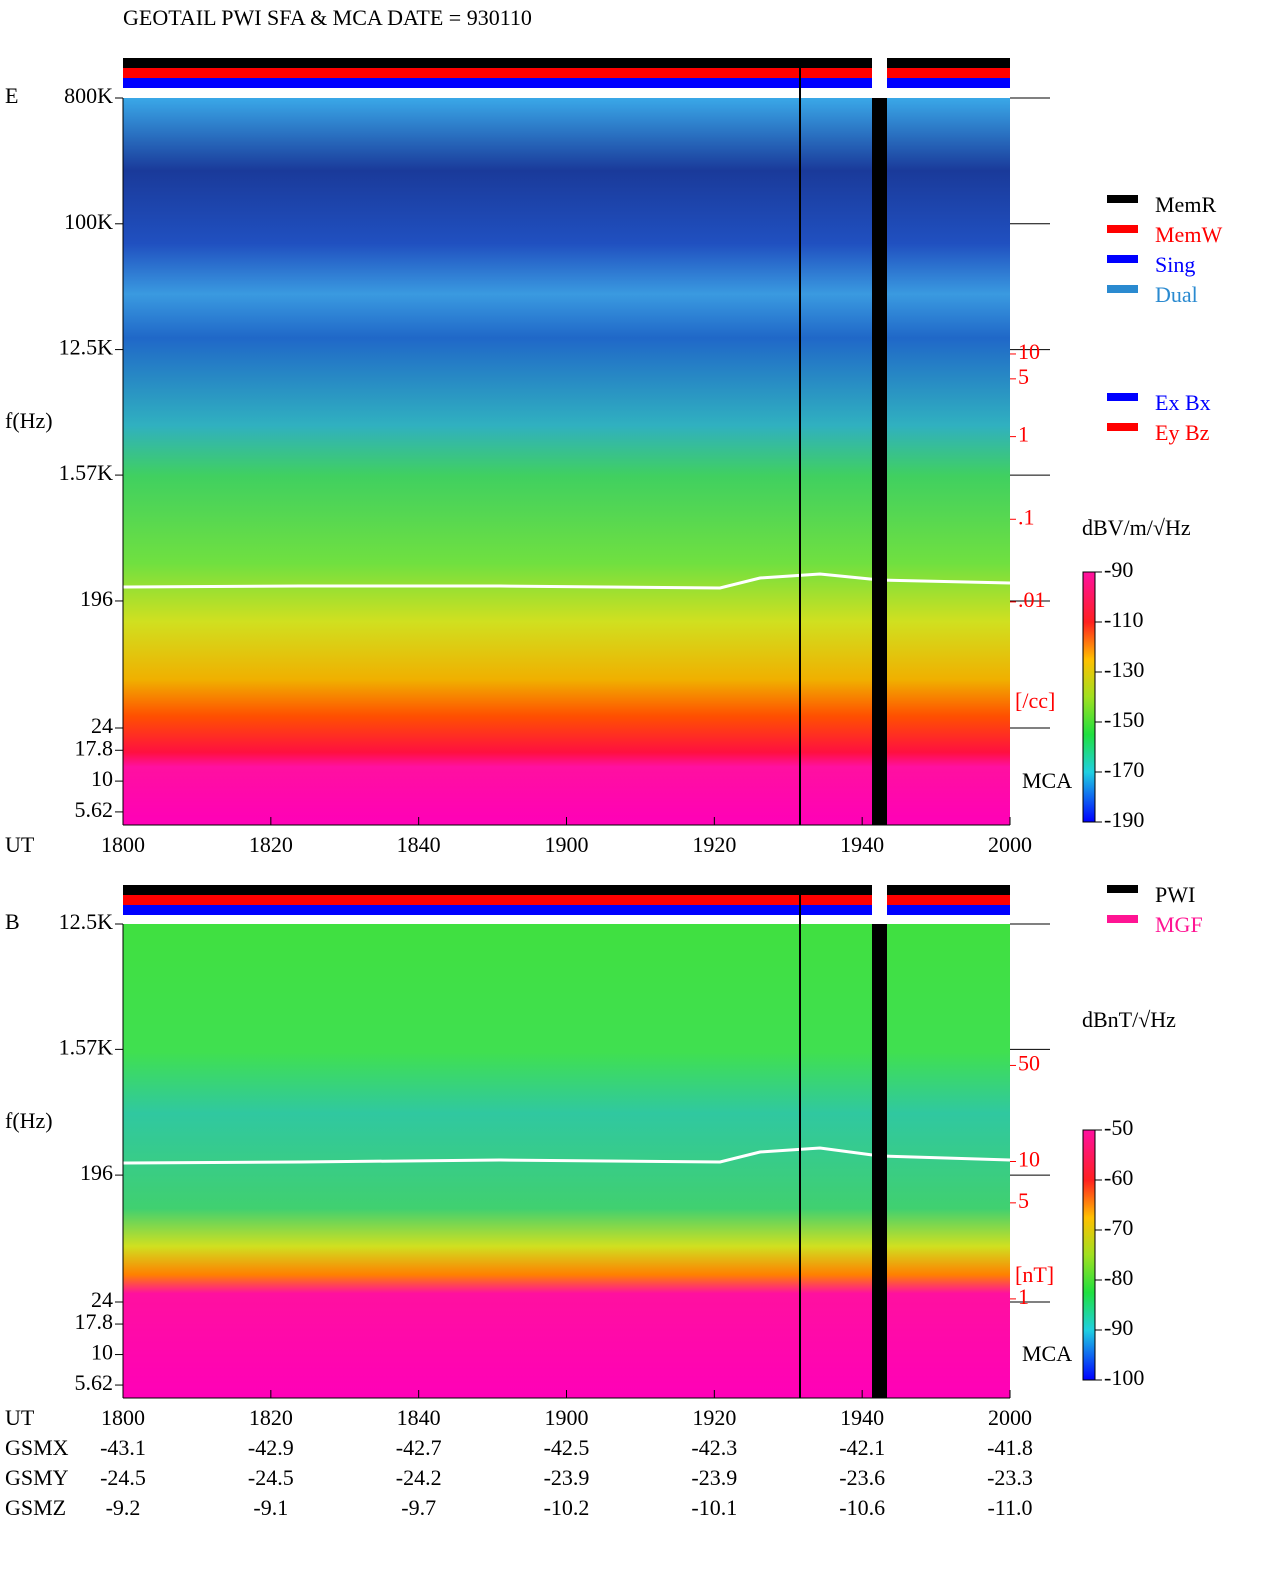 This screenshot has width=1280, height=1593. What do you see at coordinates (1034, 1274) in the screenshot?
I see `aux-unit: [nT]` at bounding box center [1034, 1274].